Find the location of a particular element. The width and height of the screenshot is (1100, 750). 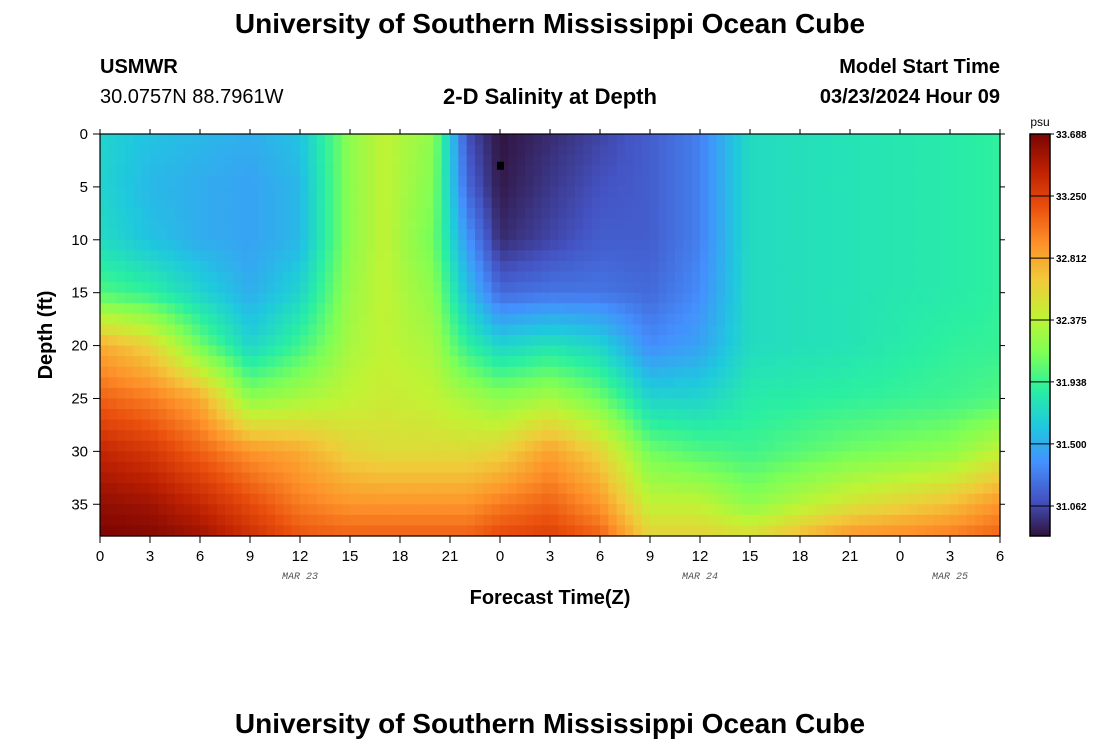

y-tick-label: 5 is located at coordinates (84, 187).